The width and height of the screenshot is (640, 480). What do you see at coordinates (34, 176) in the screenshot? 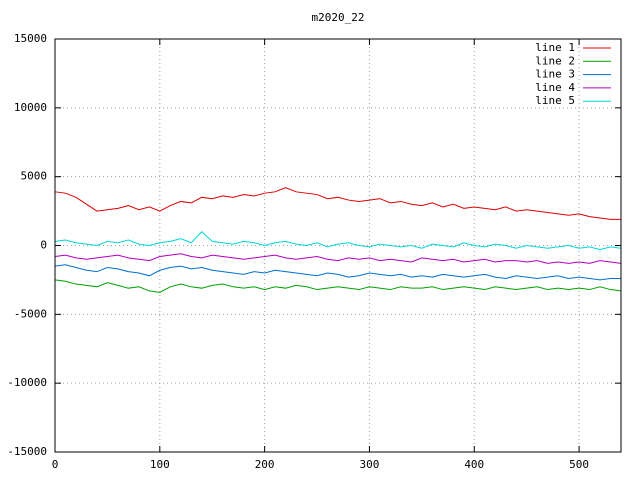
I see `y-tick-label: 5000` at bounding box center [34, 176].